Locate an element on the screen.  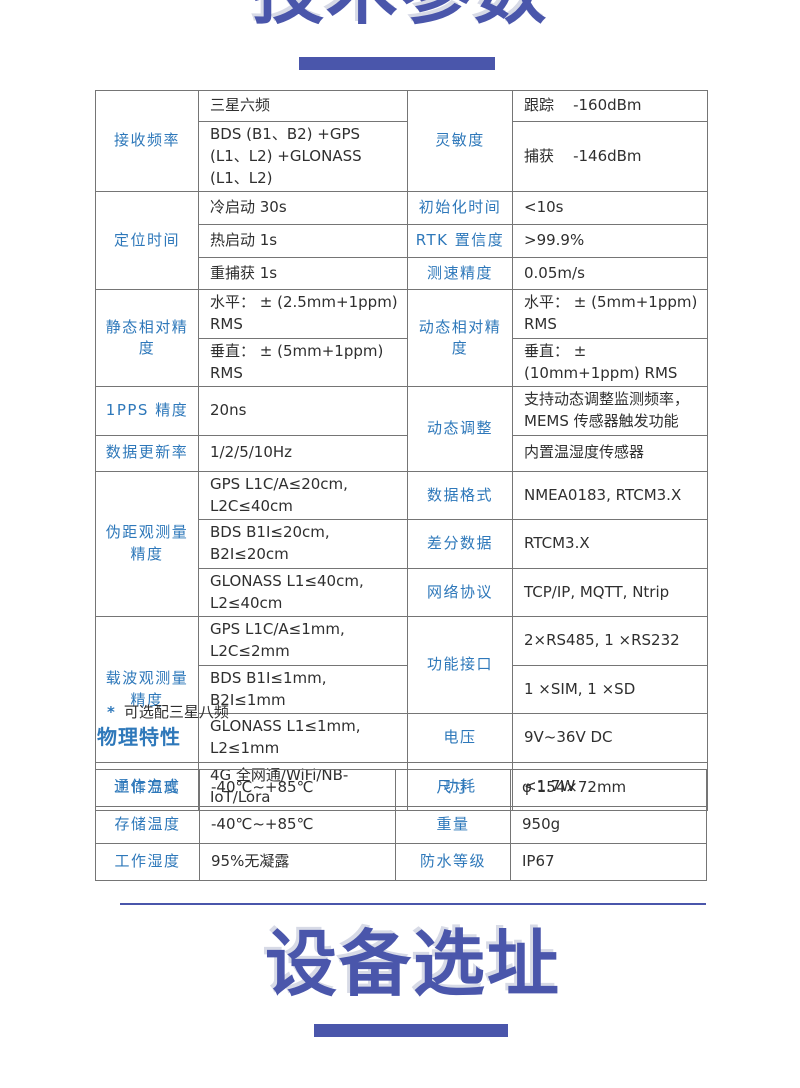
spec-value-dynamic-vertical: 垂直： ± (10mm+1ppm) RMS is located at coordinates (610, 362).